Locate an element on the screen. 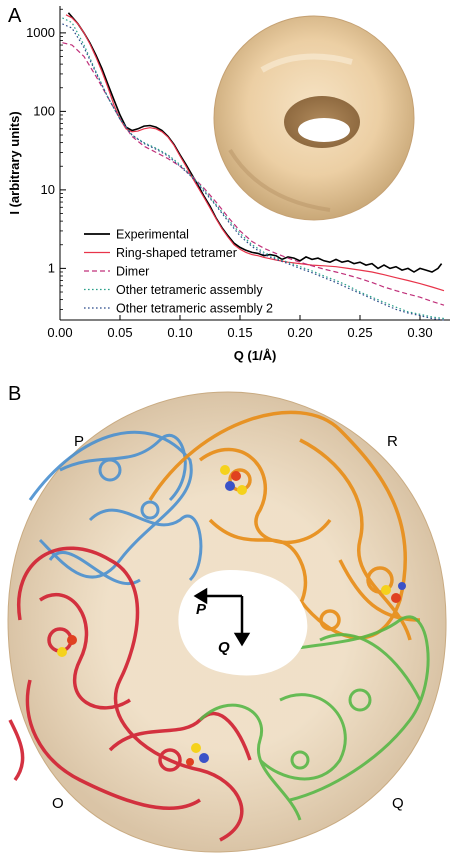 The height and width of the screenshot is (866, 456). axis-p-label: P is located at coordinates (201, 609).